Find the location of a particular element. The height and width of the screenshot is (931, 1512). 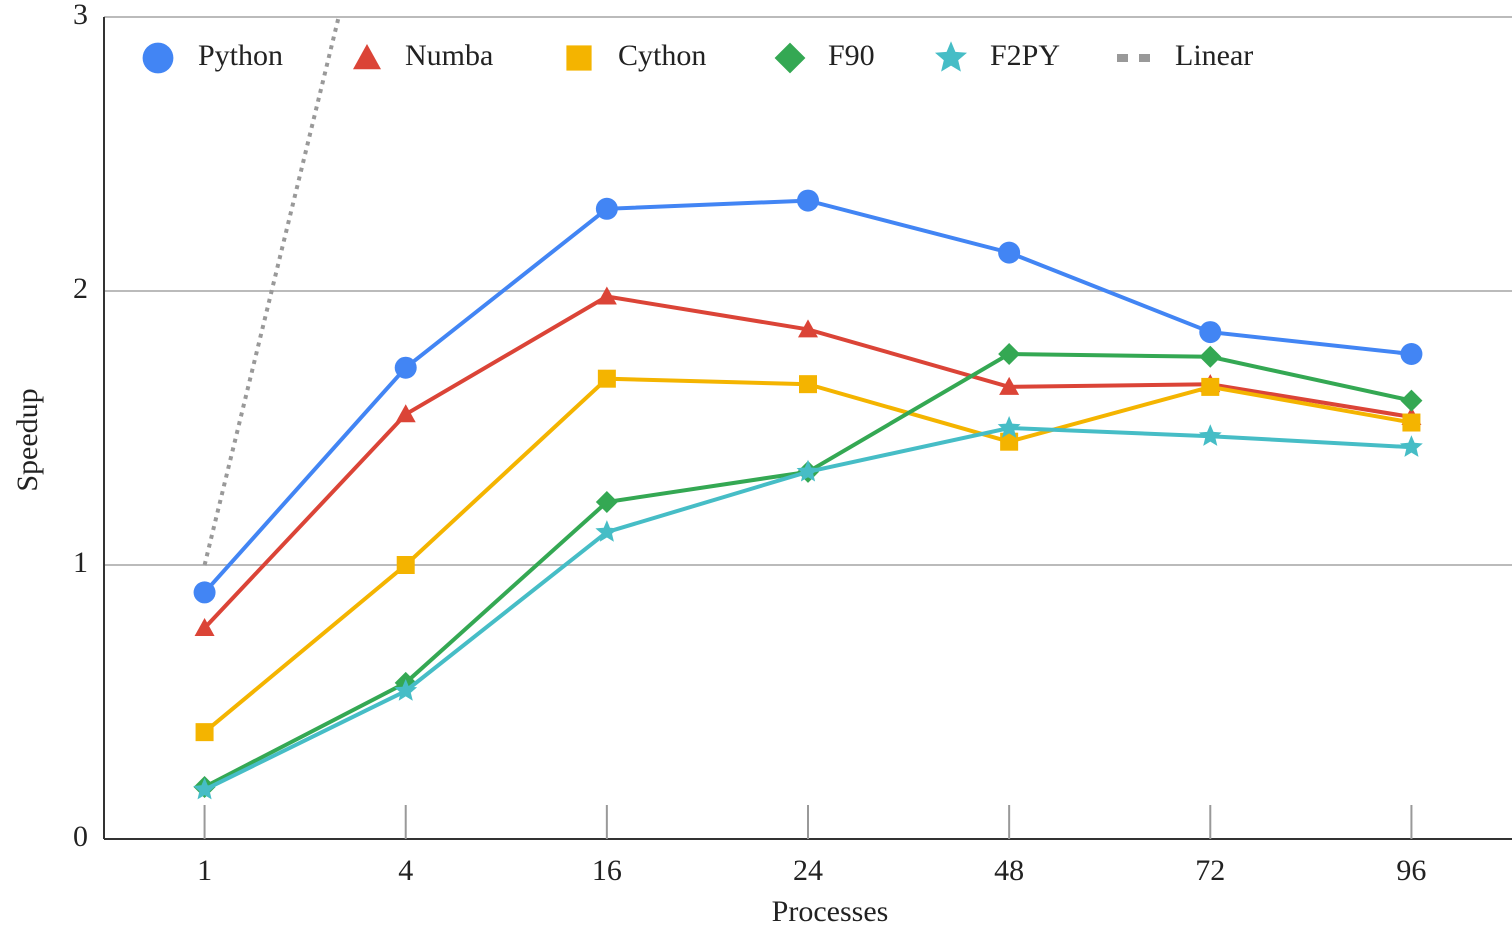

legend-label: Numba is located at coordinates (449, 55).